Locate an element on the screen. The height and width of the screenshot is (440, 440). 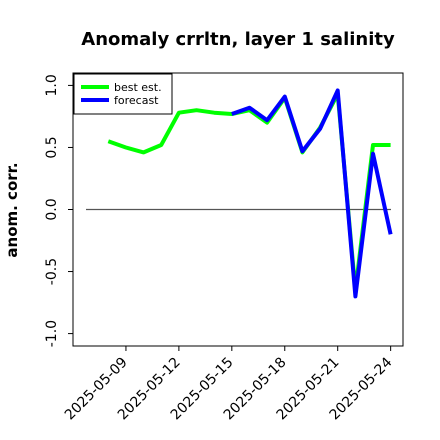
legend-label: forecast is located at coordinates (136, 100).